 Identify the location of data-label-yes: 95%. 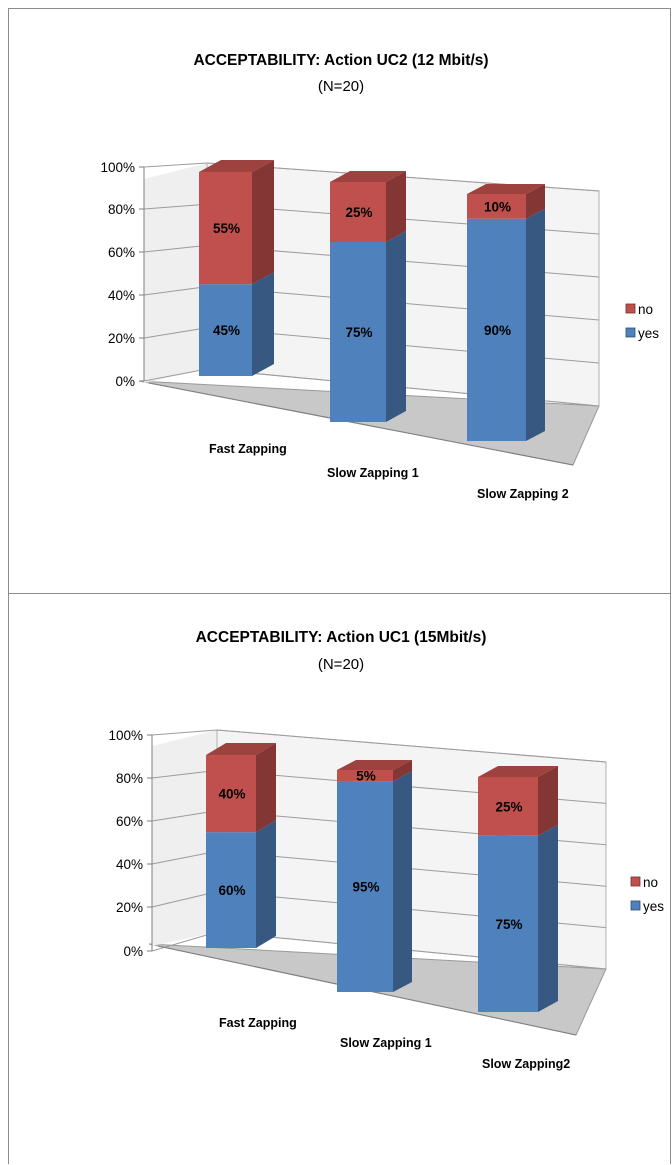
(365, 887).